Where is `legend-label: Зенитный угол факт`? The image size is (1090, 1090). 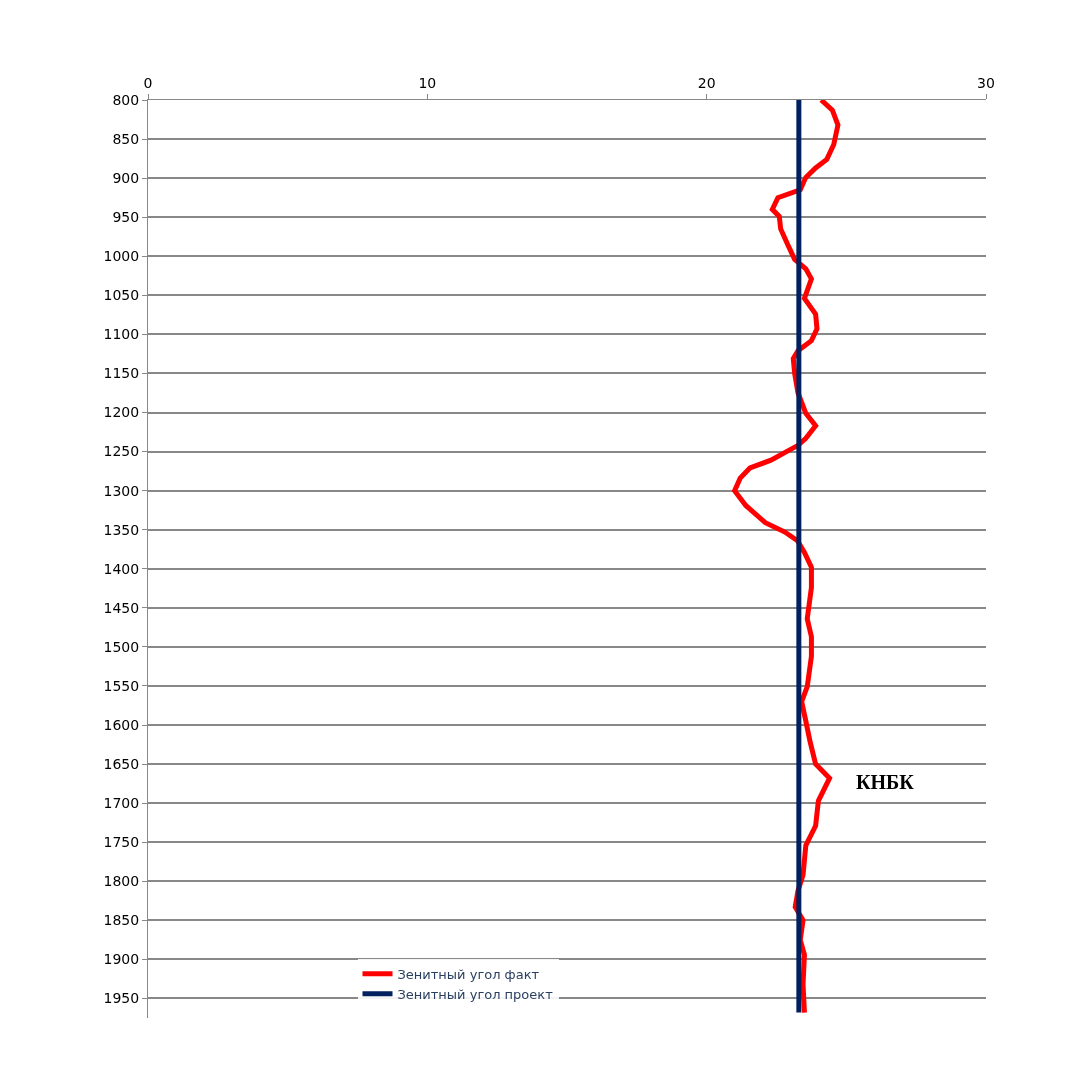
legend-label: Зенитный угол факт is located at coordinates (468, 974).